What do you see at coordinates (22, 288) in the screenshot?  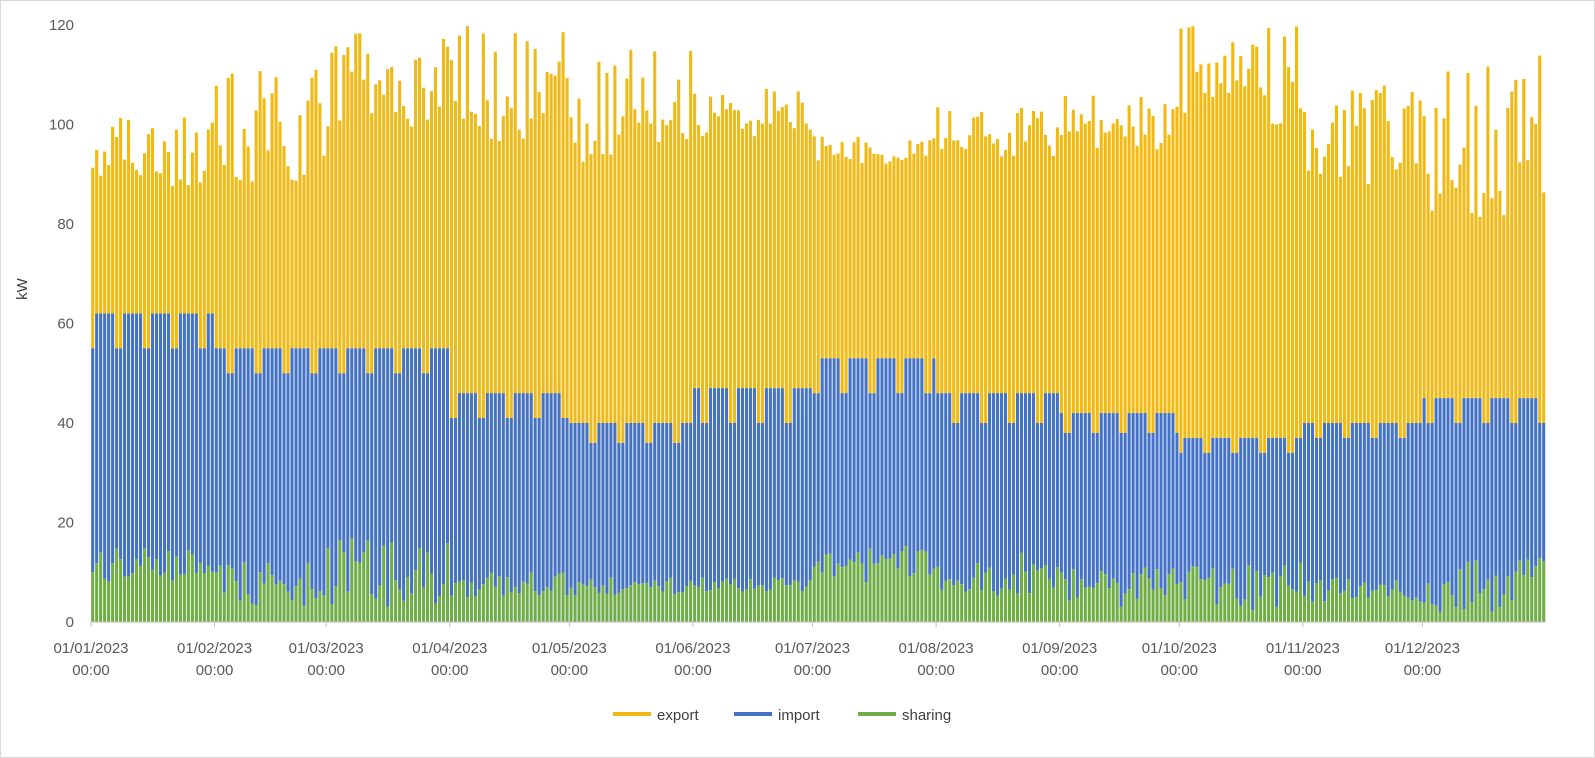 I see `y-axis-title: kW` at bounding box center [22, 288].